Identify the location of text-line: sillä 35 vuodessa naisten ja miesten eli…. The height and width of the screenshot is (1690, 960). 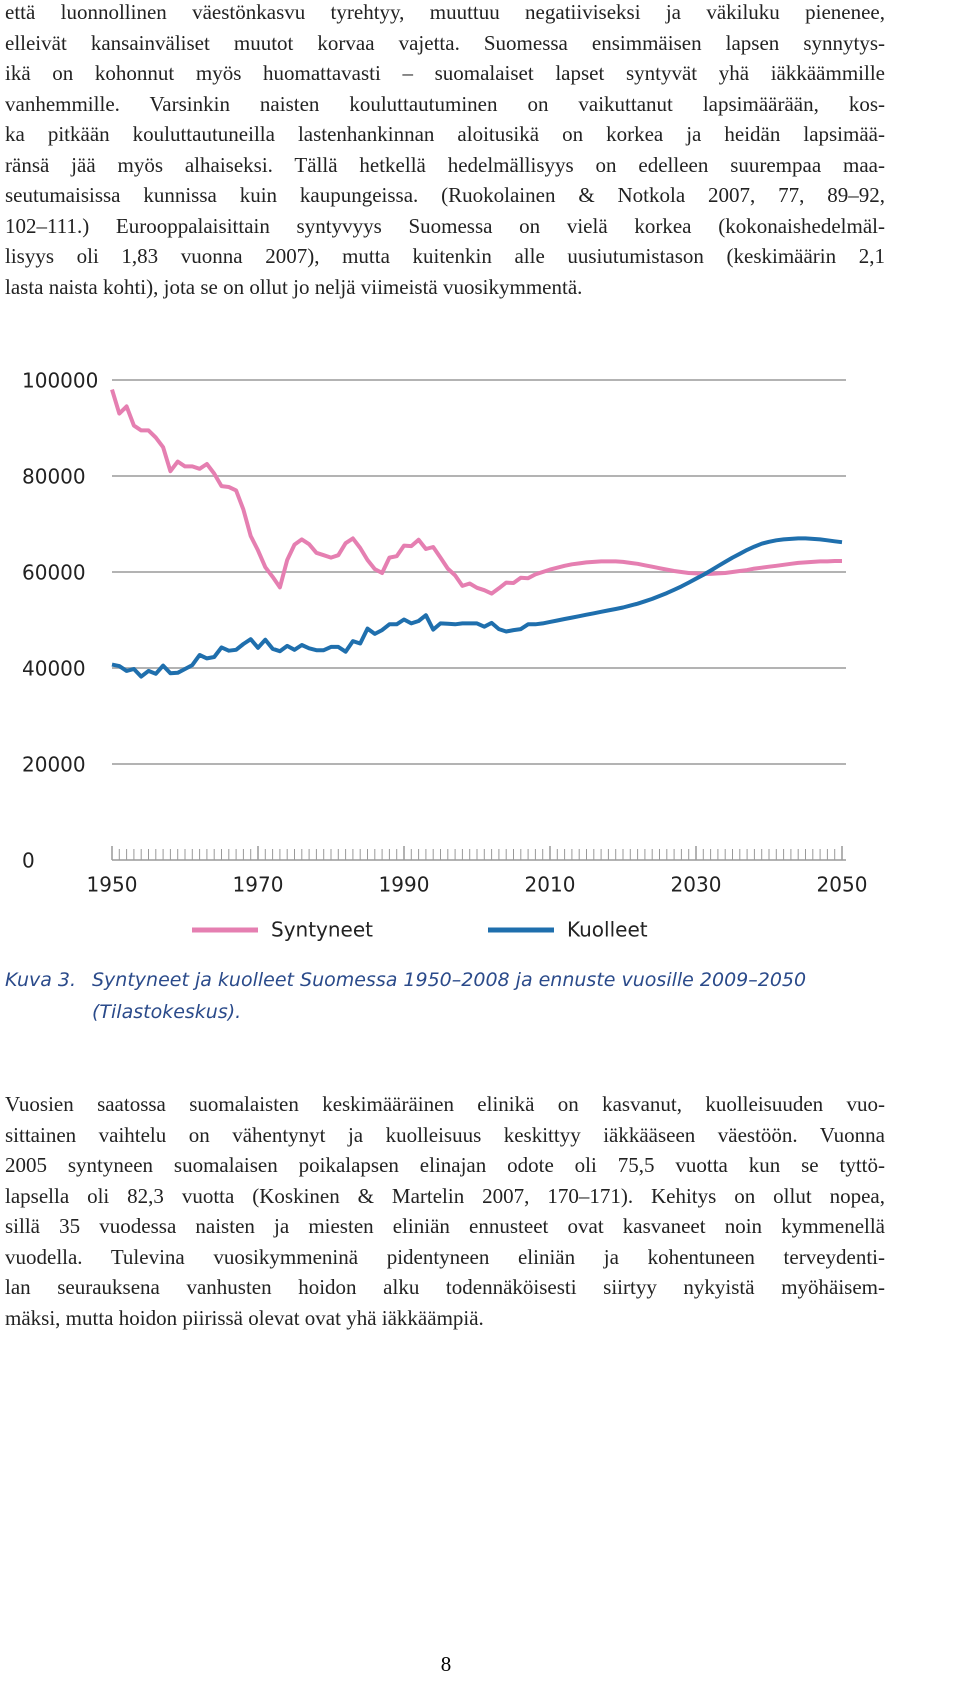
(445, 1226).